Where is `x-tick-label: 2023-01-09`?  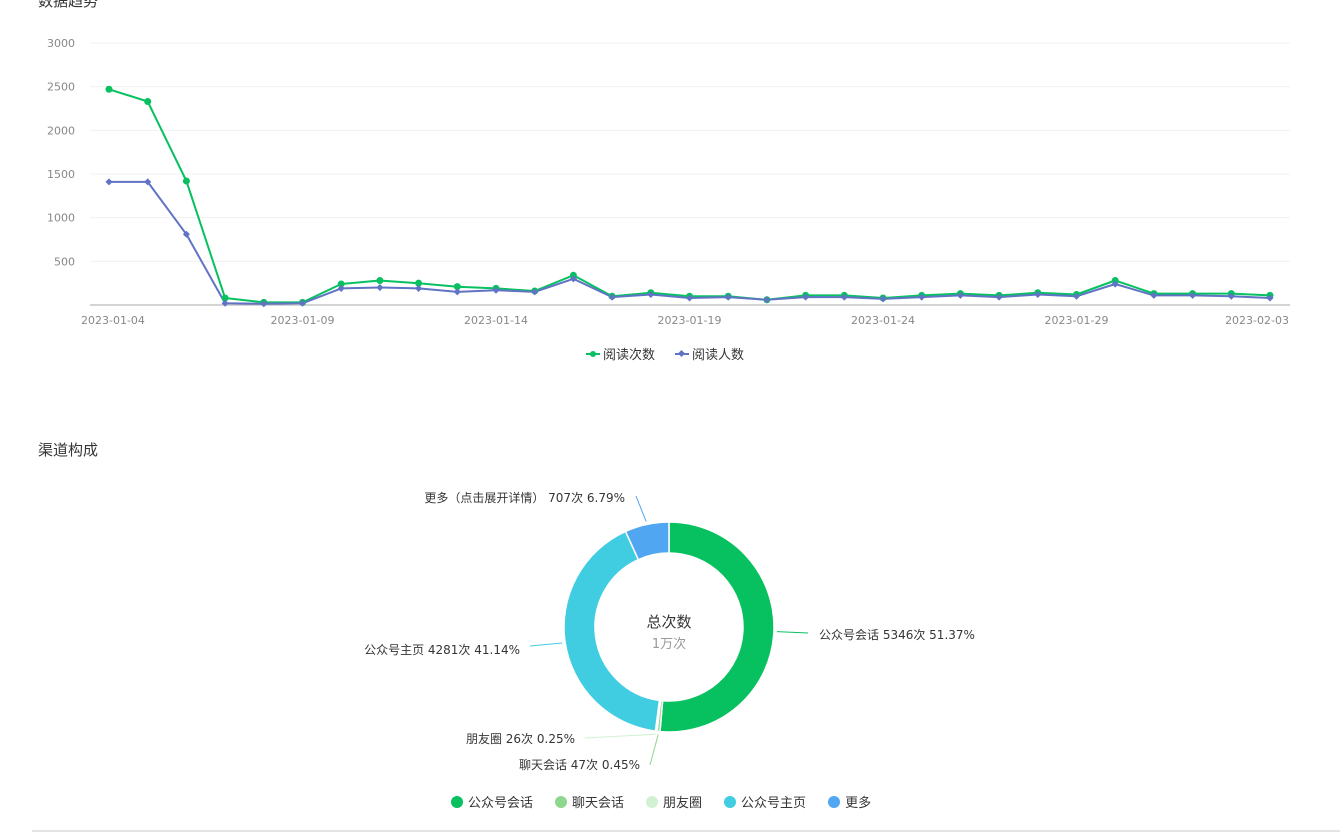 x-tick-label: 2023-01-09 is located at coordinates (303, 320).